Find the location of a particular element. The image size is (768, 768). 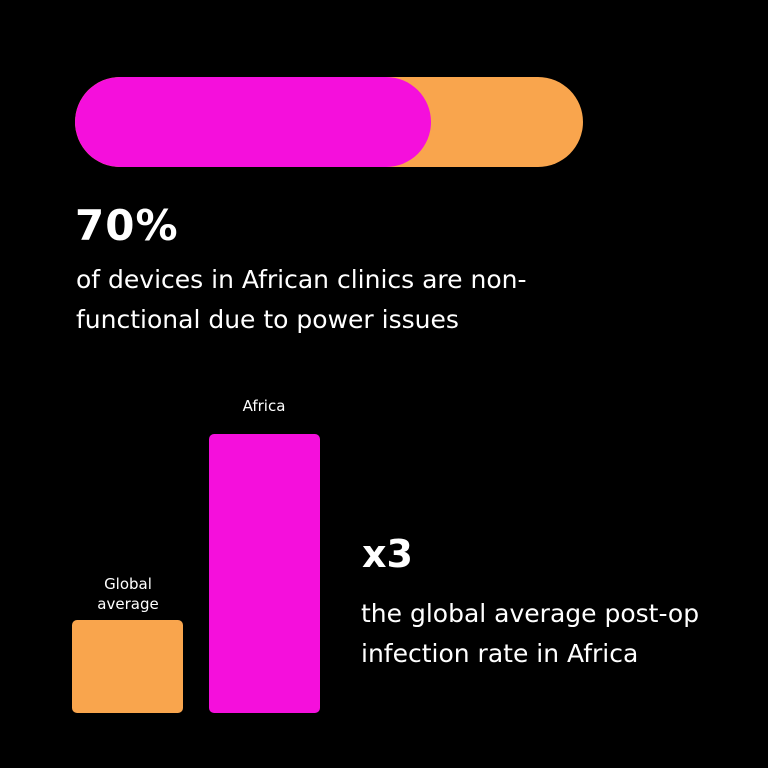

bar-africa is located at coordinates (264, 573).